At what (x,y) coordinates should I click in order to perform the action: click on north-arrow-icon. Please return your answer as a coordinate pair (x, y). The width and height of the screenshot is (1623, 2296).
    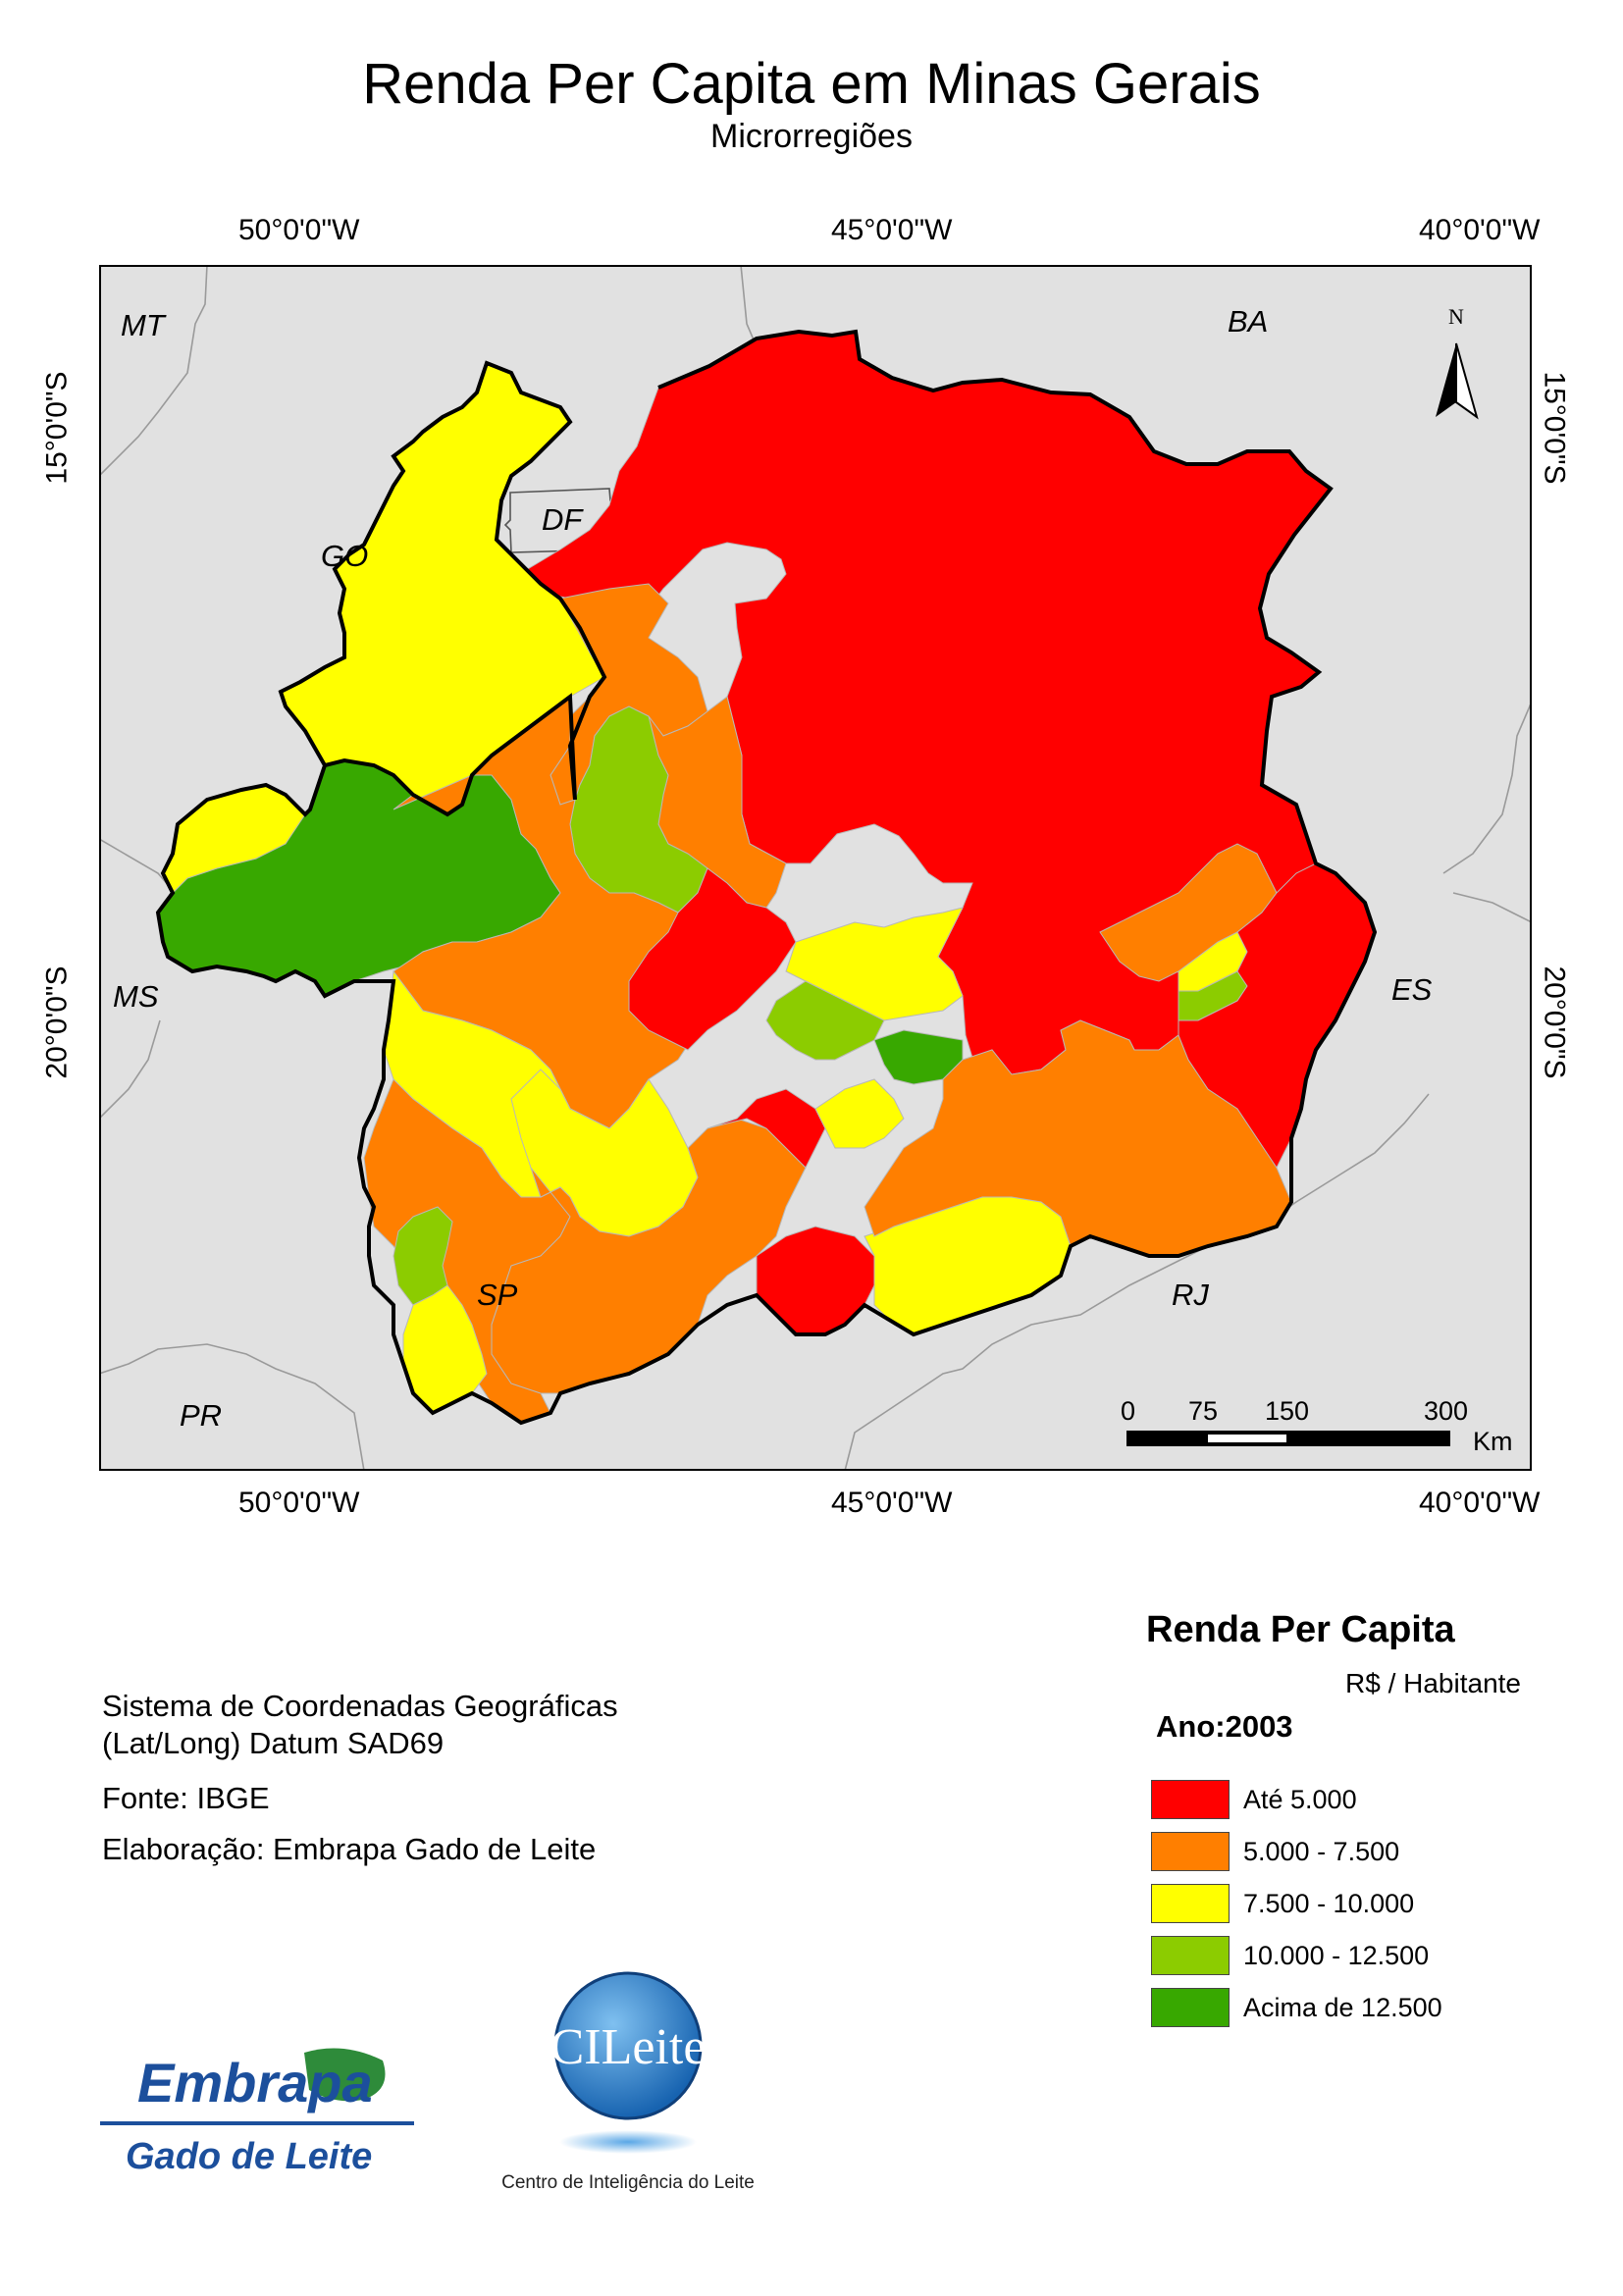
    Looking at the image, I should click on (1457, 381).